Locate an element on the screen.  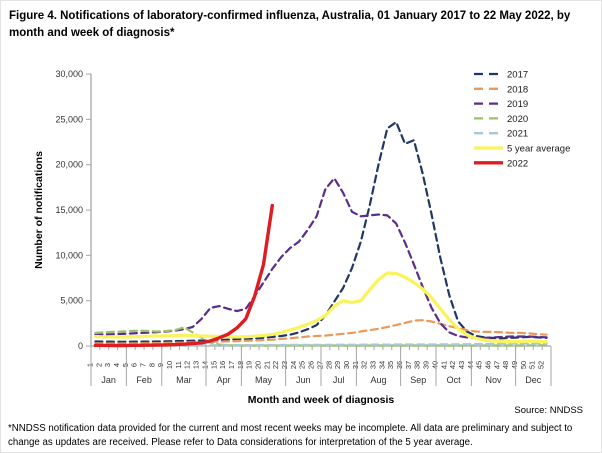
week-label: 1 is located at coordinates (89, 365).